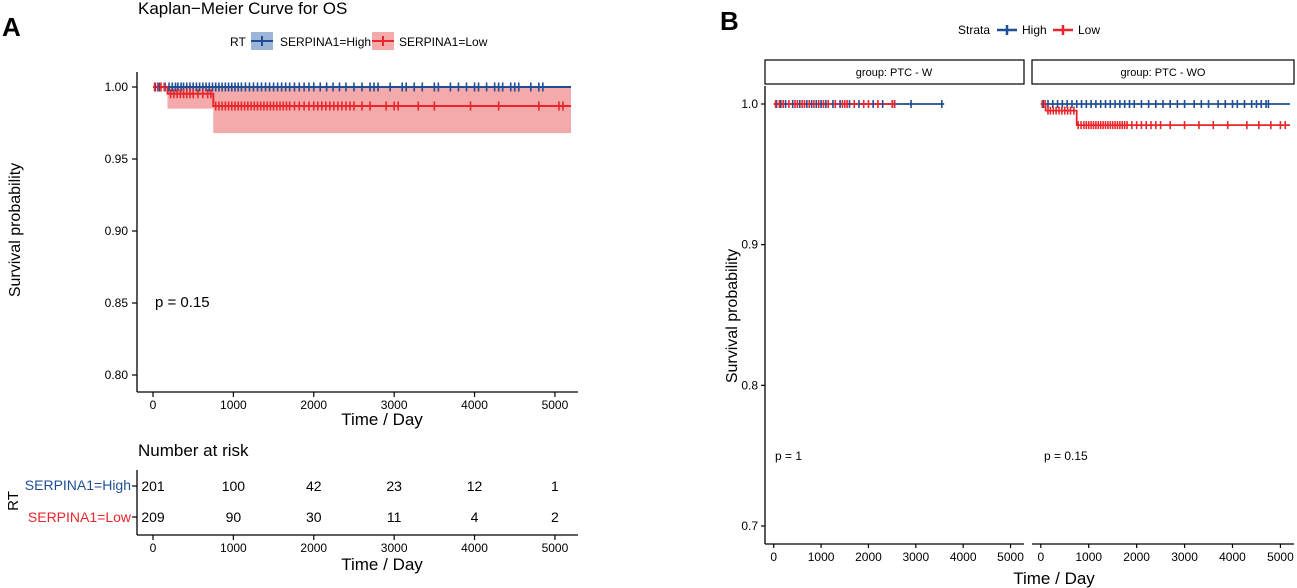 The height and width of the screenshot is (588, 1297). What do you see at coordinates (193, 450) in the screenshot?
I see `risk-table-title: Number at risk` at bounding box center [193, 450].